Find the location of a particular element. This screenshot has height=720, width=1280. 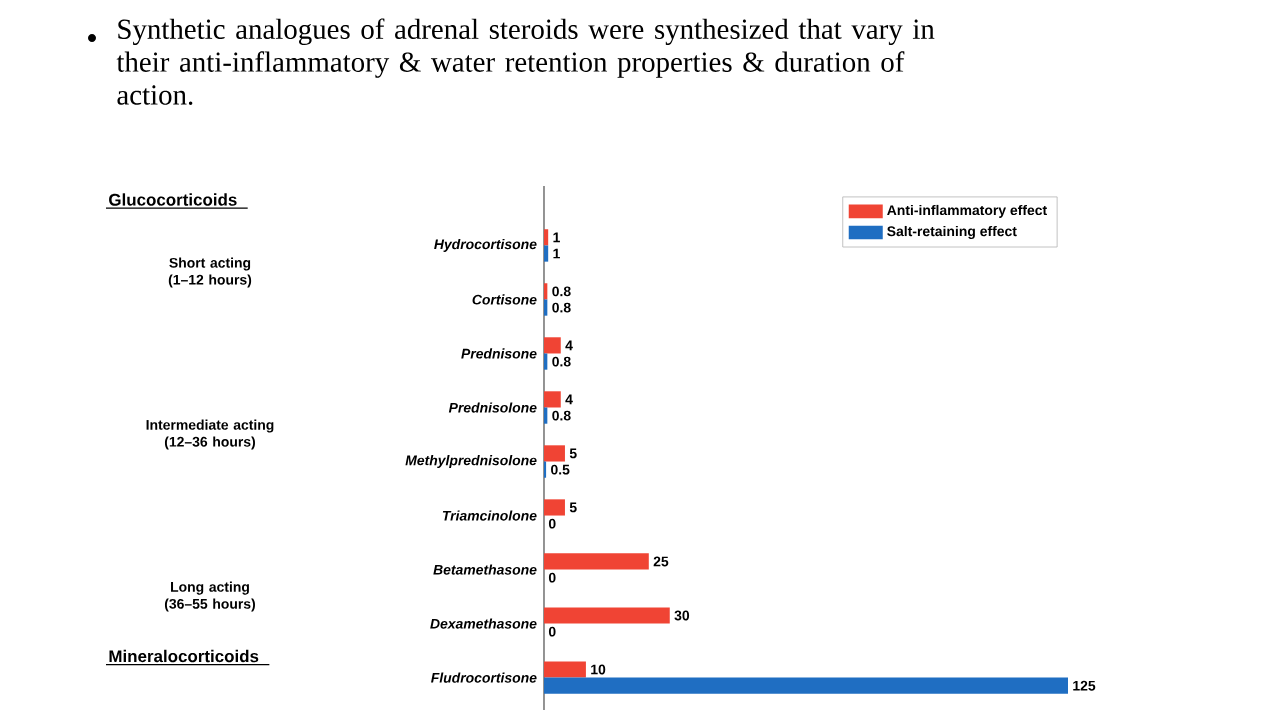

text: Mineralocorticoids is located at coordinates (184, 656).